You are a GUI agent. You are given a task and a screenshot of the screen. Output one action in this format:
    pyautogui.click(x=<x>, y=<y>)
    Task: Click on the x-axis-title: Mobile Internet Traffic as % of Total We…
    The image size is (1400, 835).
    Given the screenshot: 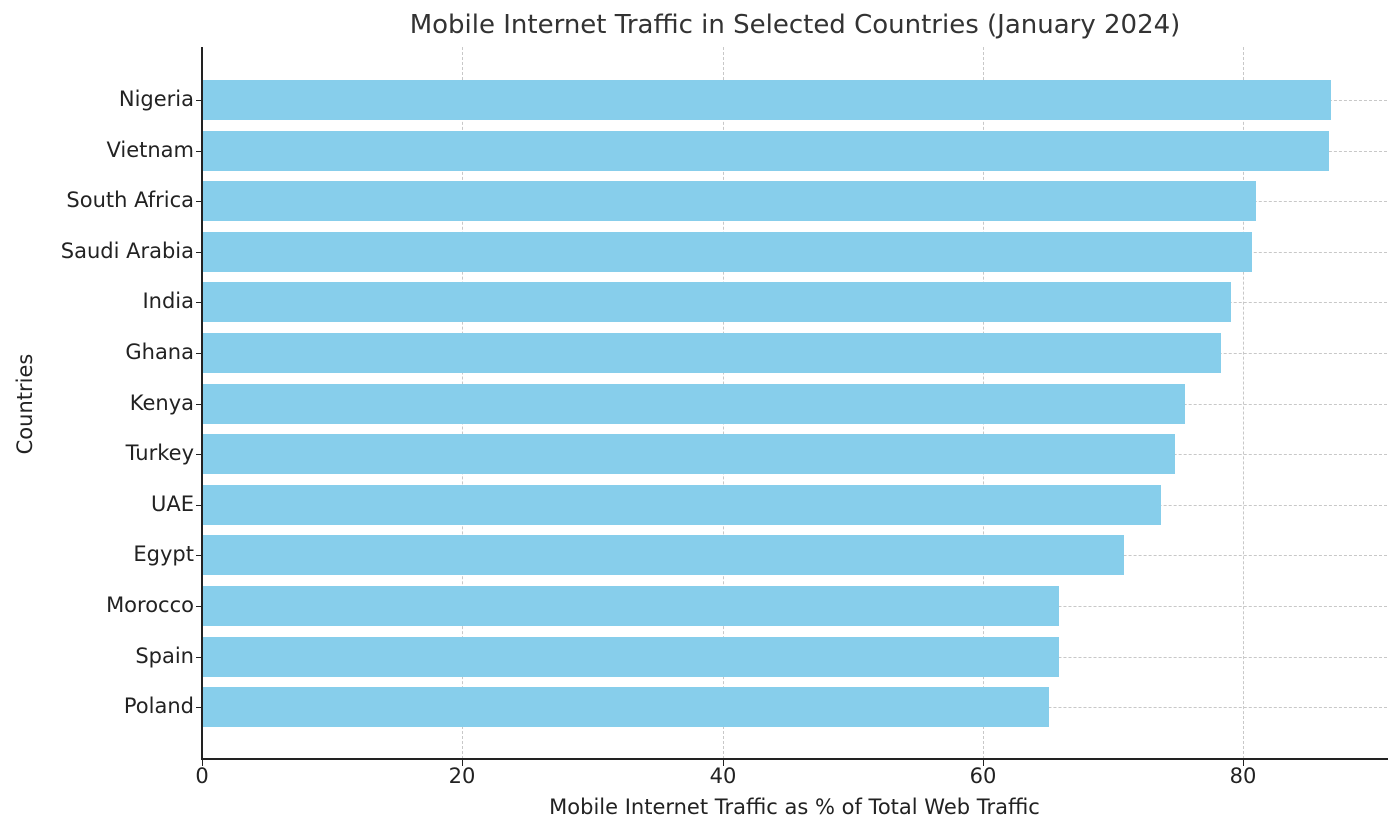 What is the action you would take?
    pyautogui.click(x=794, y=807)
    